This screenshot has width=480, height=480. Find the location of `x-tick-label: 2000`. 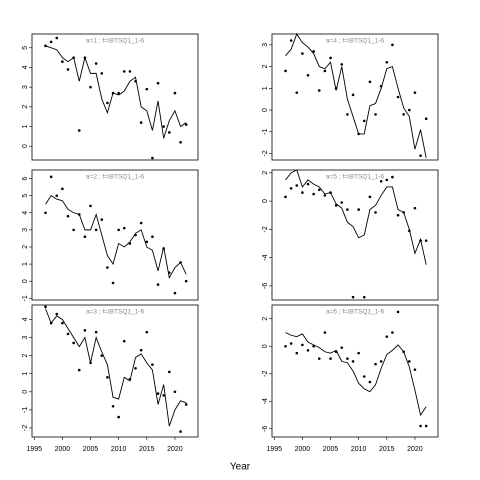

x-tick-label: 2000 is located at coordinates (63, 449).